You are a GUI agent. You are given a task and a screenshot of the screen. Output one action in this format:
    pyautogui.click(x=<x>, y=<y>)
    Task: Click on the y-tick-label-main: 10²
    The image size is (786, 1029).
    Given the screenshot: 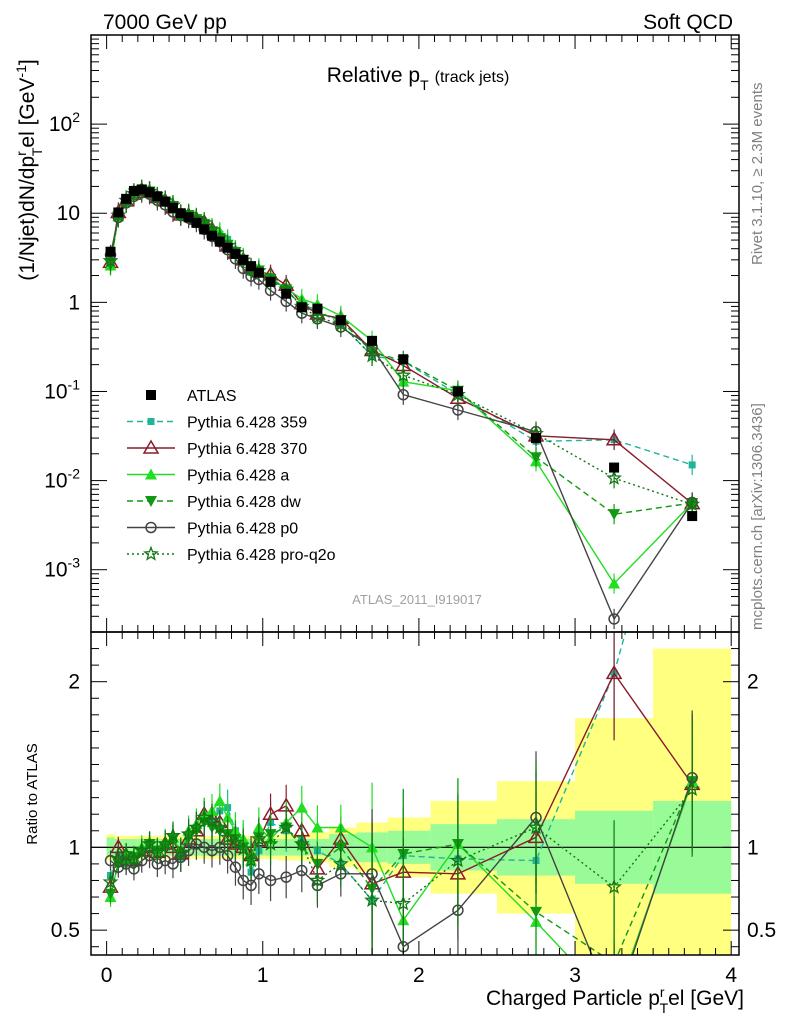 What is the action you would take?
    pyautogui.click(x=64, y=122)
    